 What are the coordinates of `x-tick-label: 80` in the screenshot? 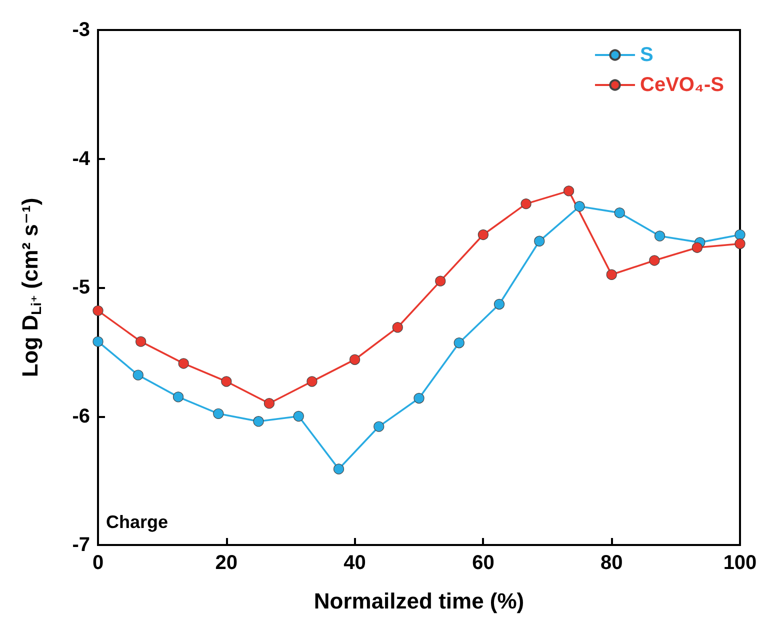 It's located at (611, 563).